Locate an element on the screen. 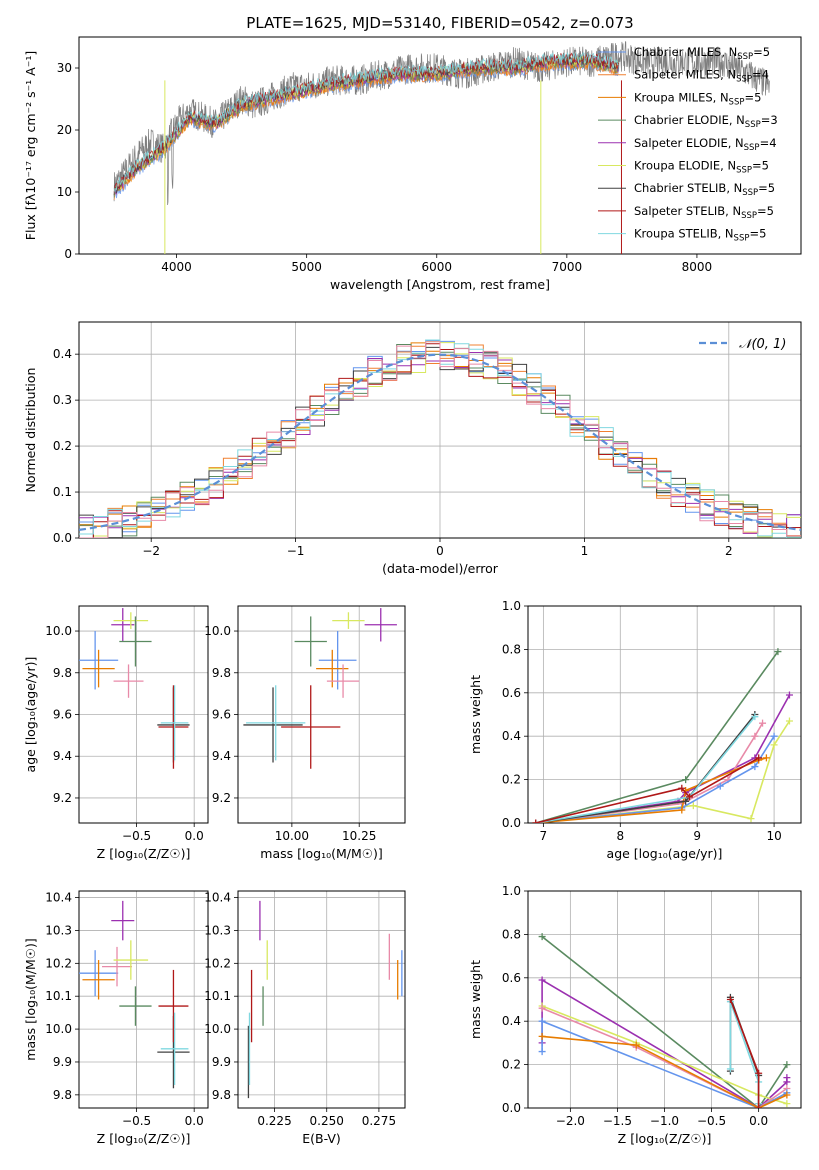  x-tick-label: 10 is located at coordinates (773, 836).